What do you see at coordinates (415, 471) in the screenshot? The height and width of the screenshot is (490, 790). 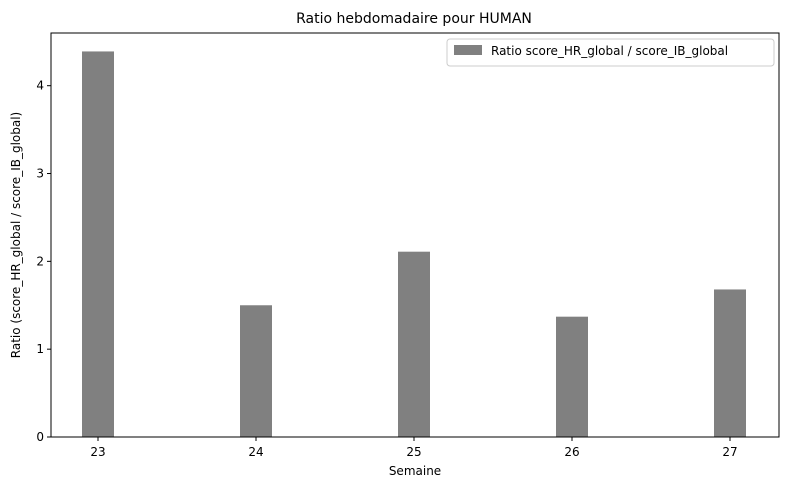 I see `x-axis-label: Semaine` at bounding box center [415, 471].